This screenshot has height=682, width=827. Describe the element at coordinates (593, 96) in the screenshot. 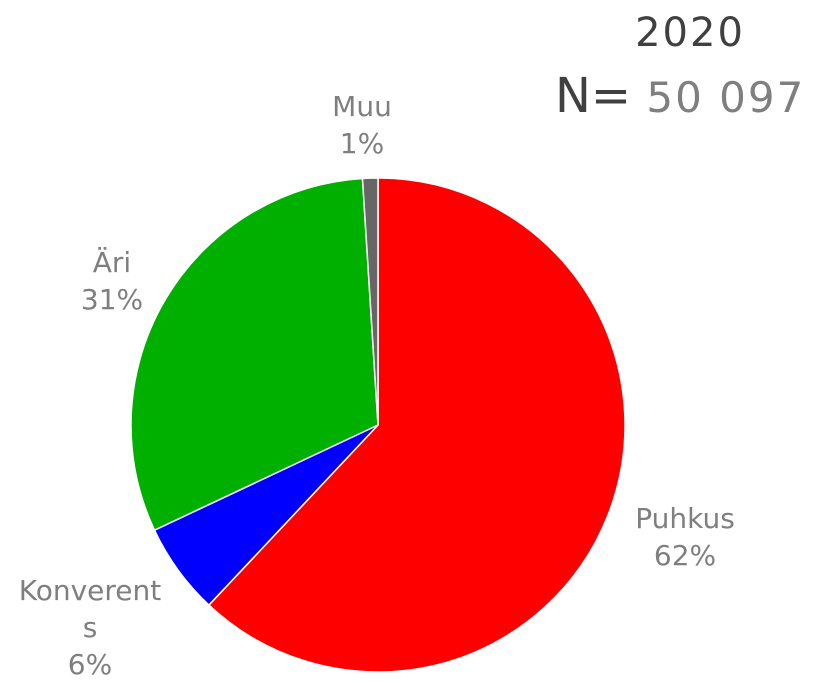

I see `n-label: N=` at that location.